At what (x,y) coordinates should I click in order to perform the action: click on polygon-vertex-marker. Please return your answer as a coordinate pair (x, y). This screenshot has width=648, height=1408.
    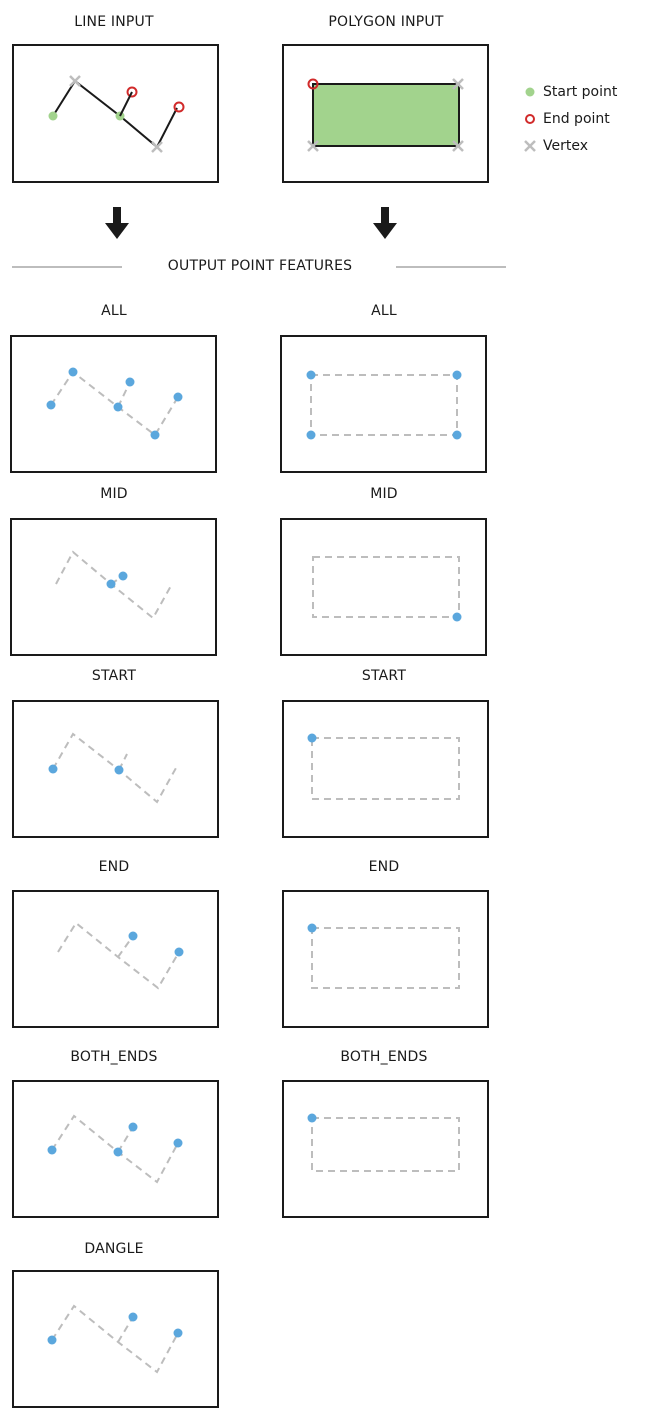
    Looking at the image, I should click on (385, 115).